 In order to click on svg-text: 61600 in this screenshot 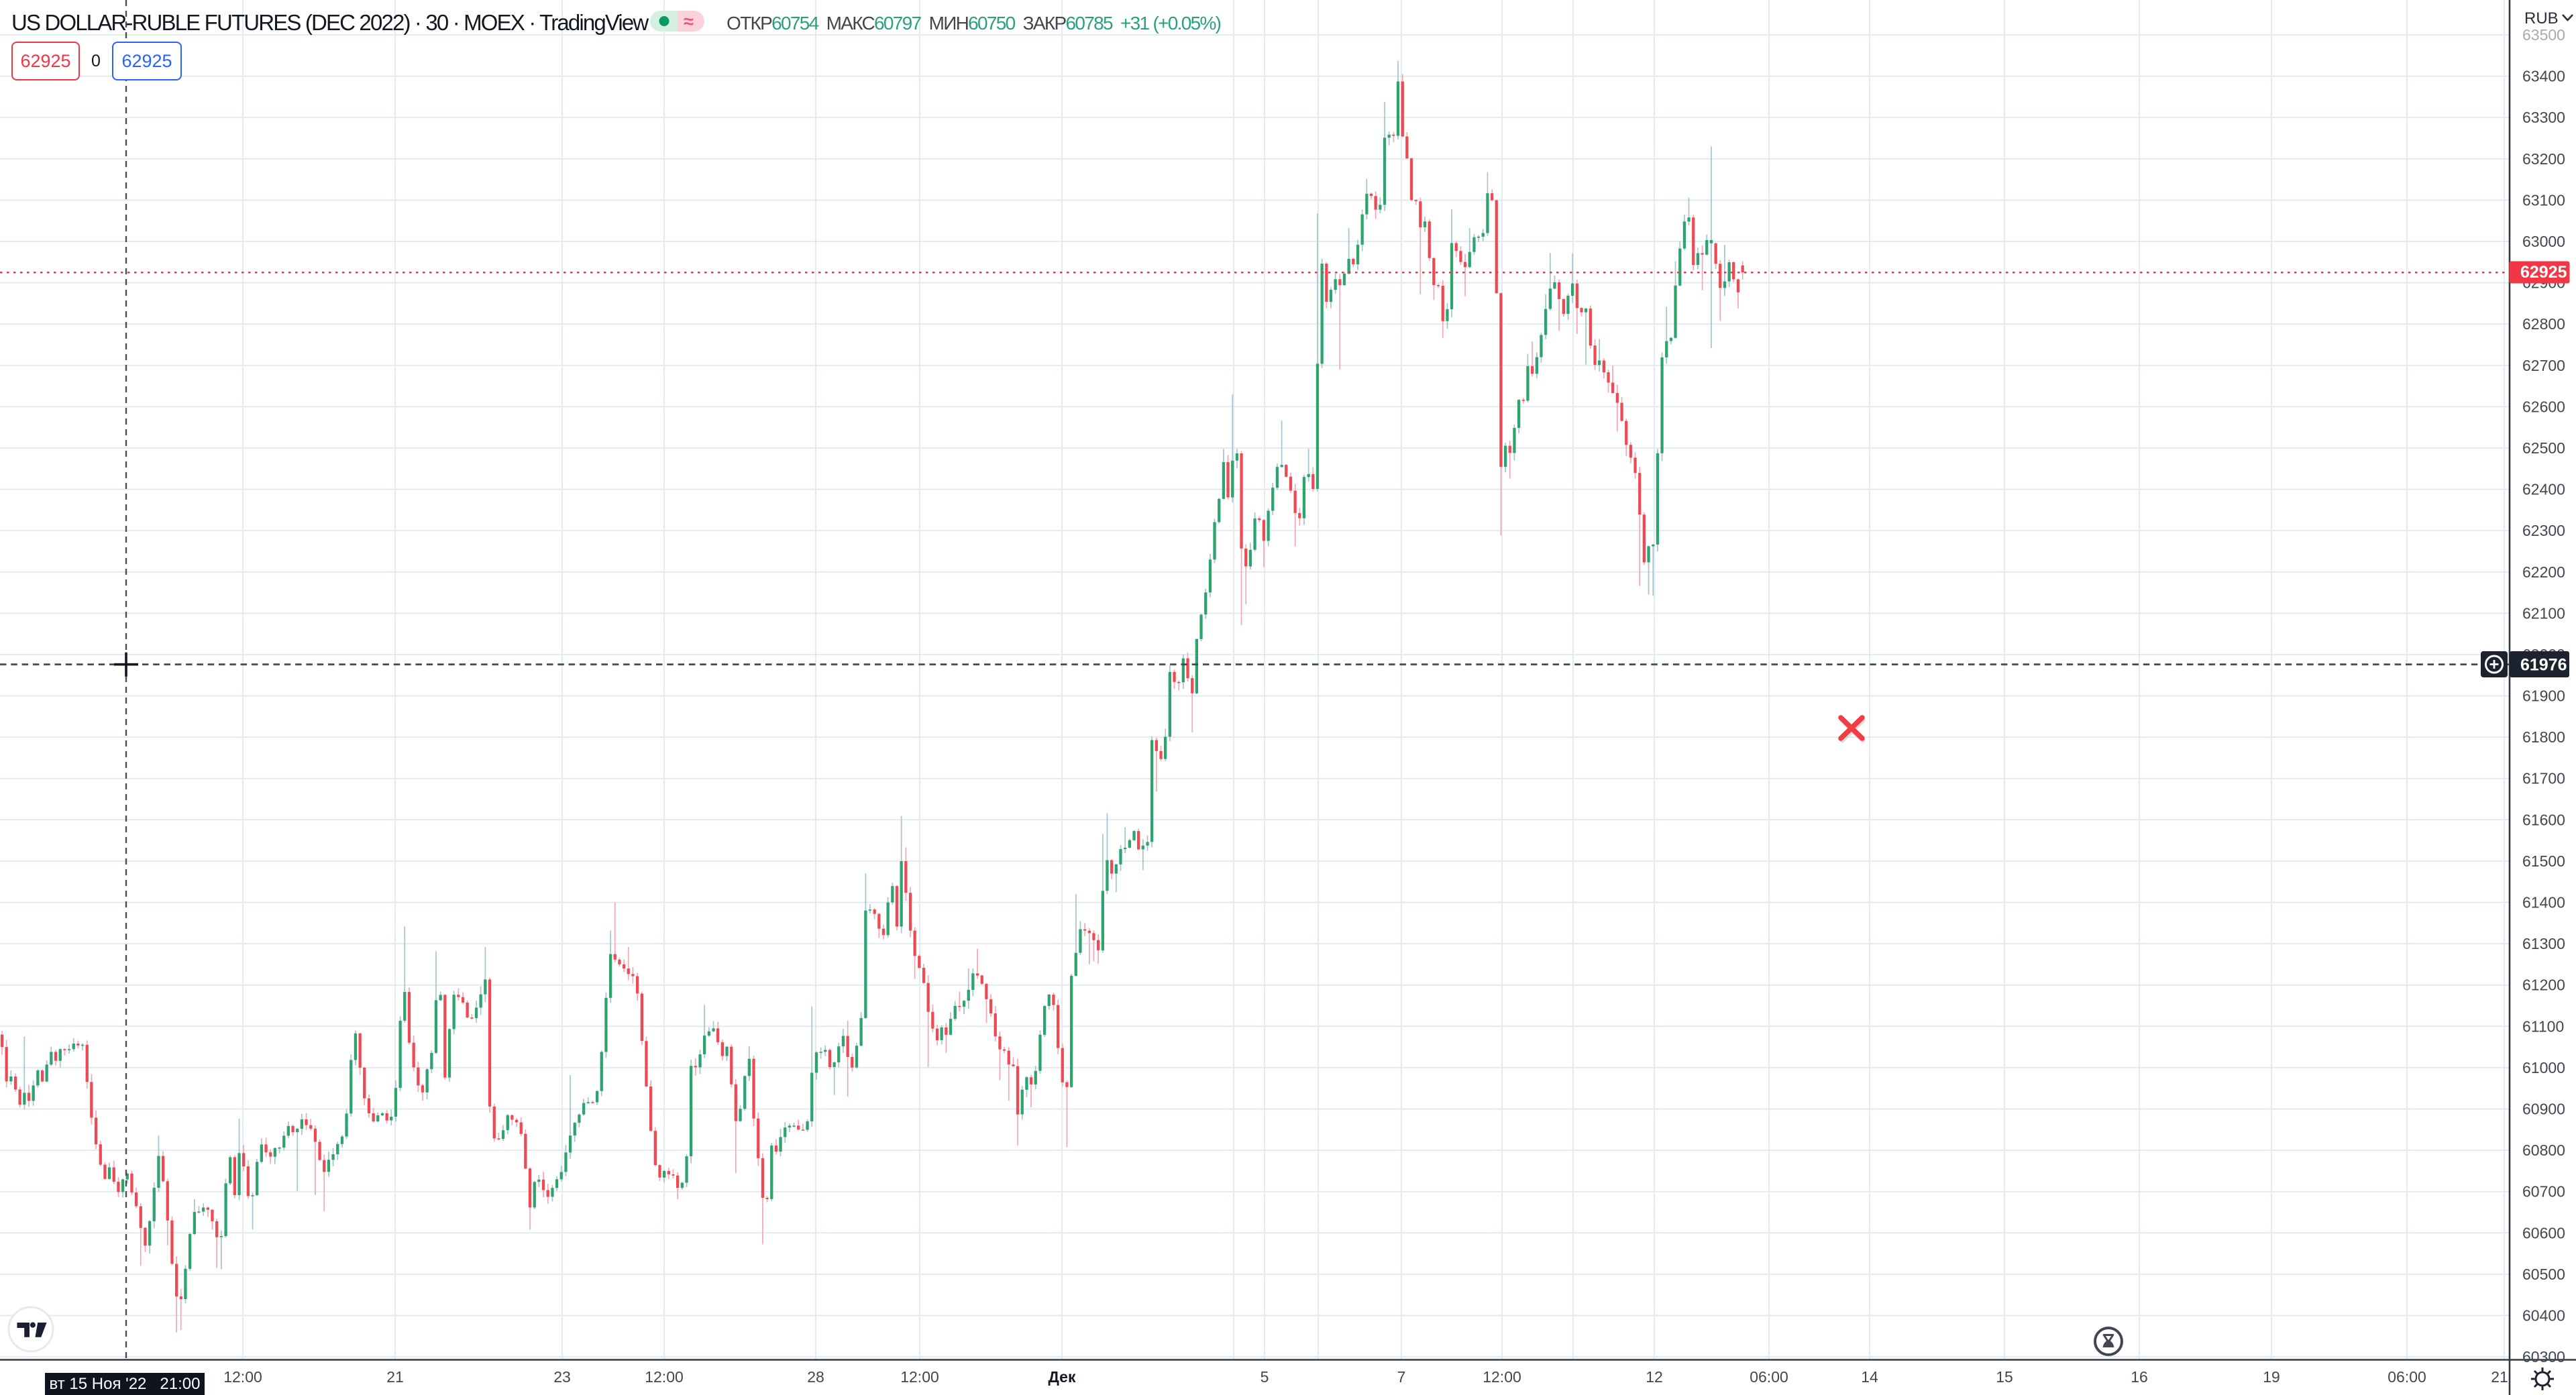, I will do `click(2543, 819)`.